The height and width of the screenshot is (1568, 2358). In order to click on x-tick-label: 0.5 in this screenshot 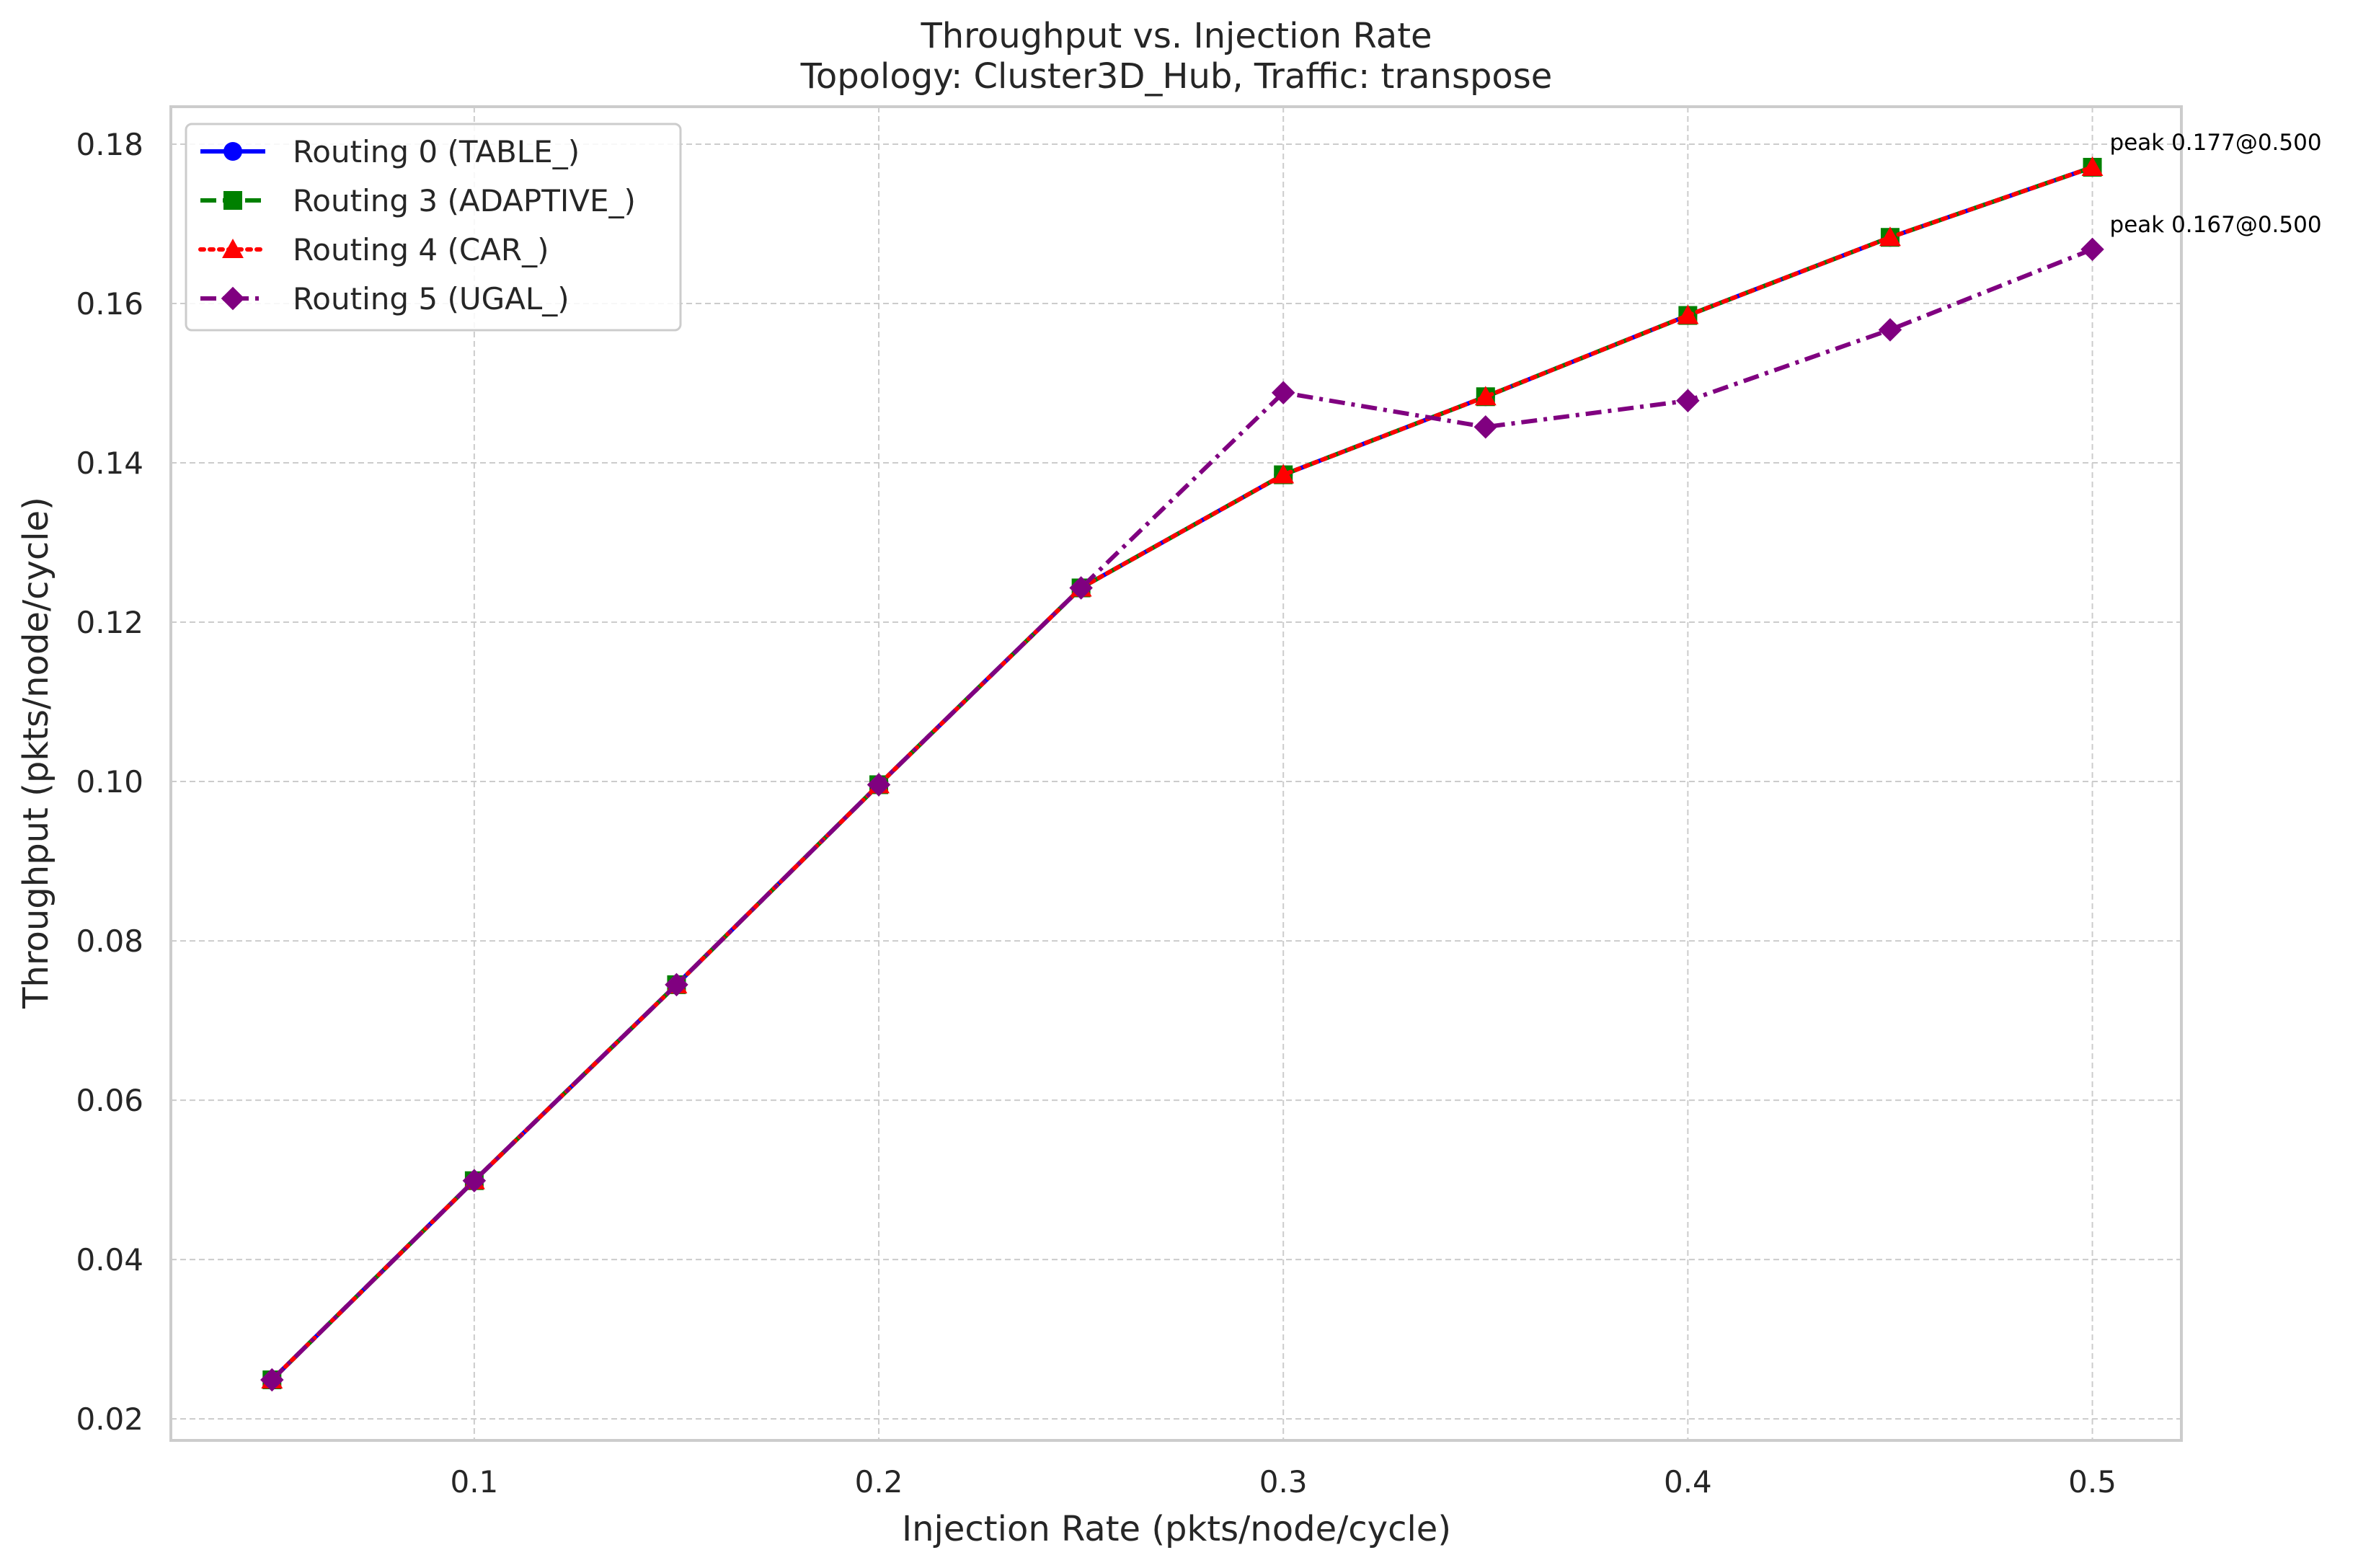, I will do `click(2092, 1482)`.